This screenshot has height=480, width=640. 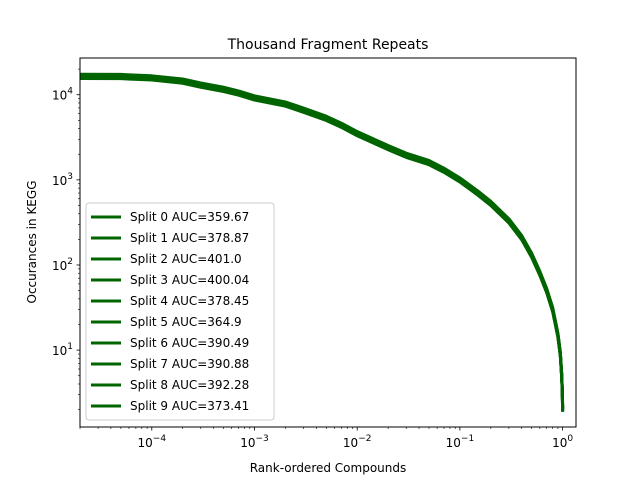 What do you see at coordinates (326, 438) in the screenshot?
I see `x-axis: 10⁻⁴ 10⁻³ 10⁻² 10⁻¹ 10⁰` at bounding box center [326, 438].